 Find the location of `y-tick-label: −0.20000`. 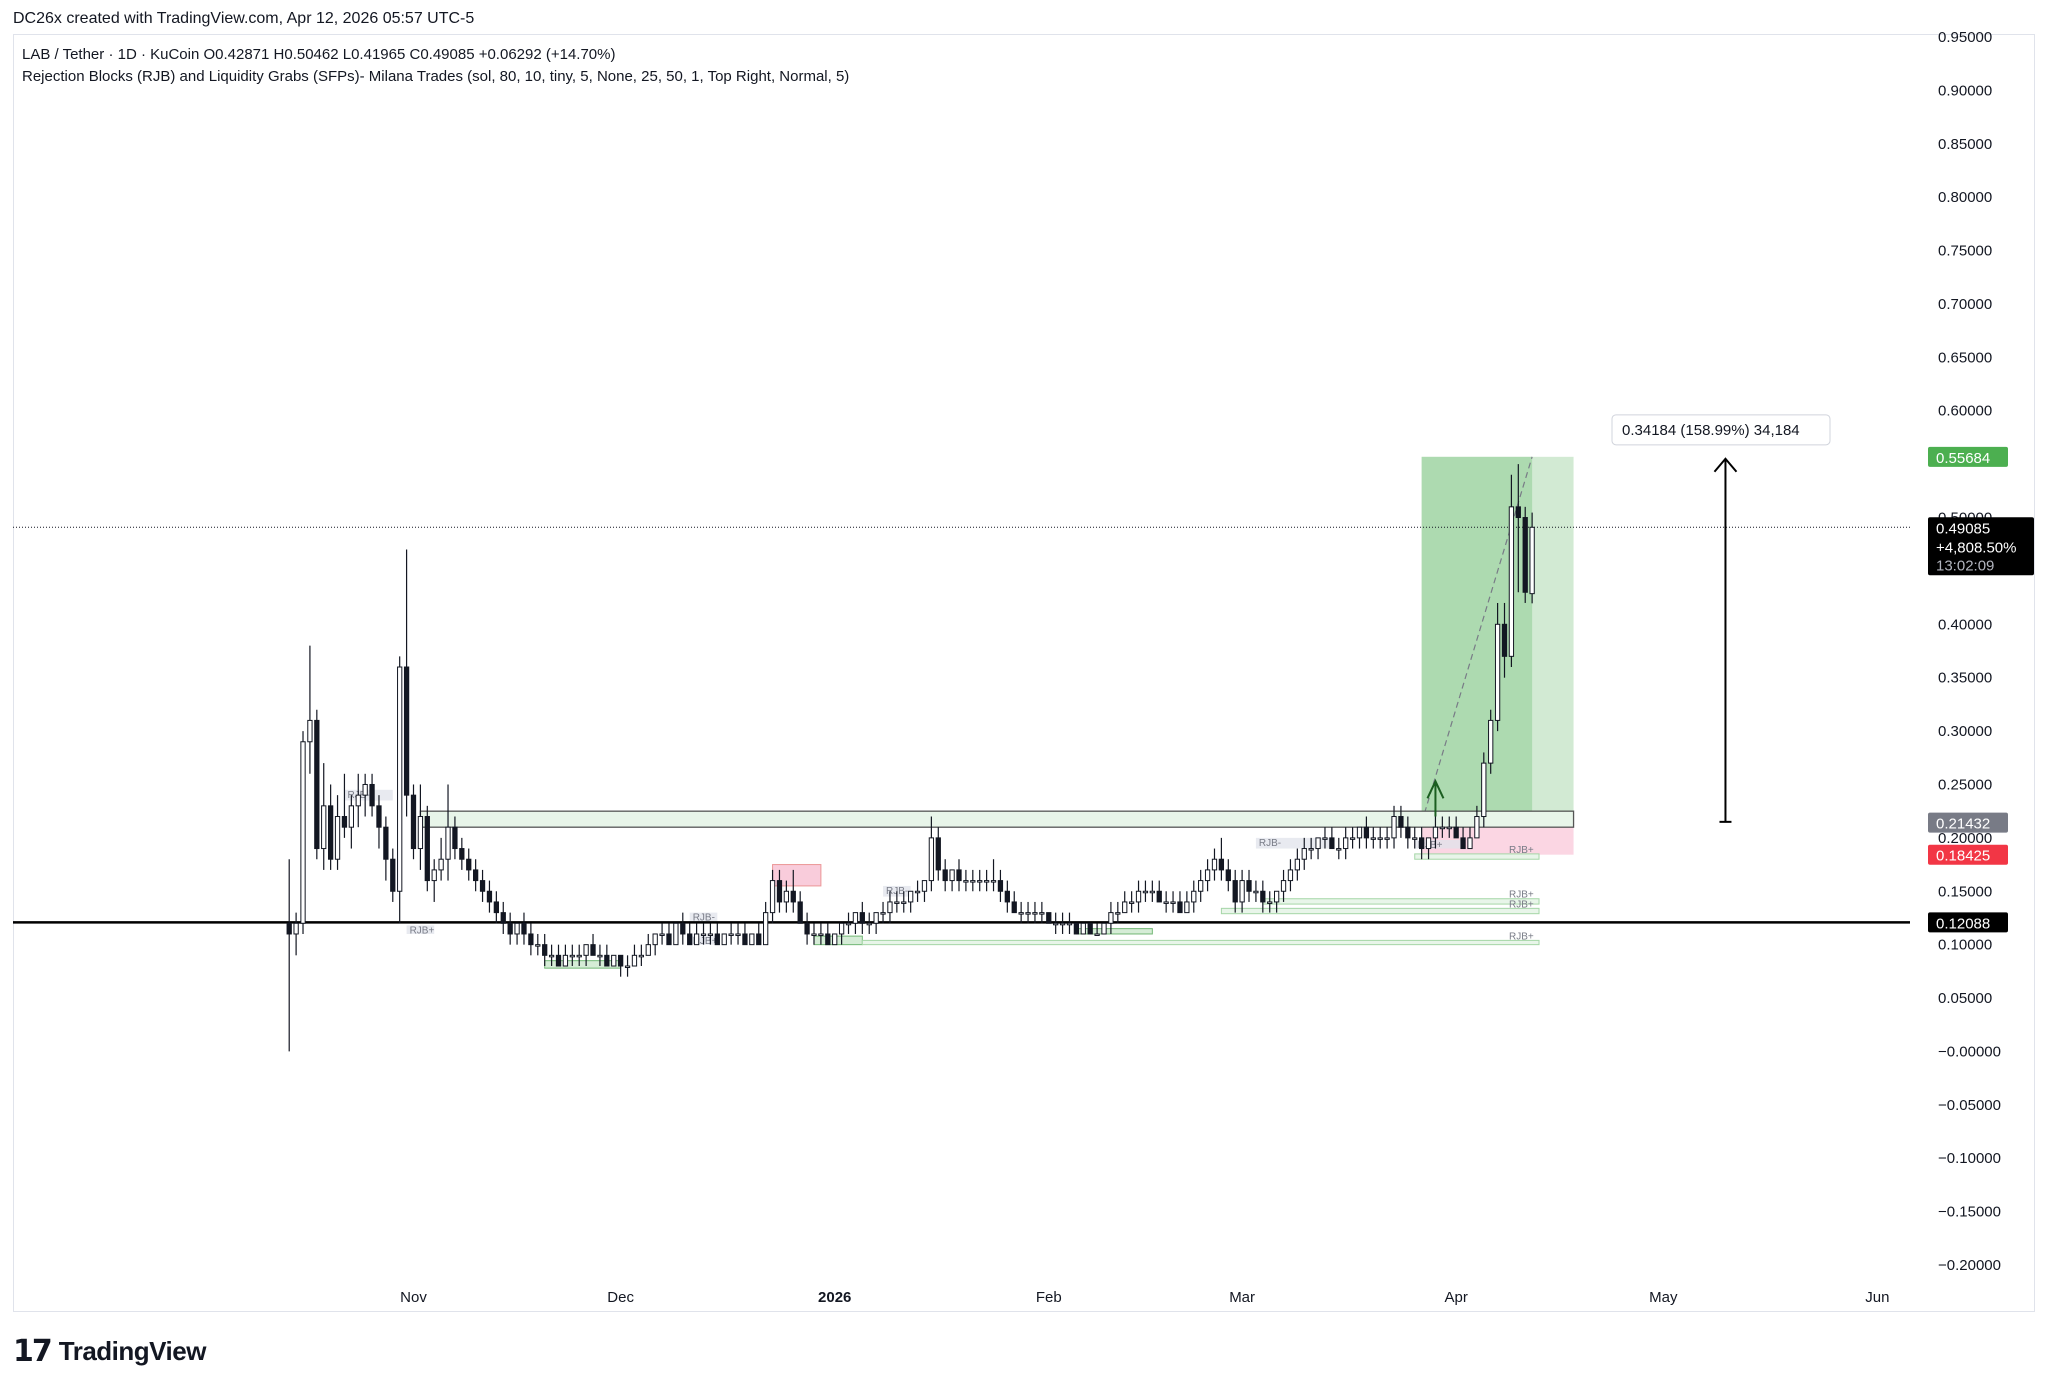

y-tick-label: −0.20000 is located at coordinates (1969, 1265).